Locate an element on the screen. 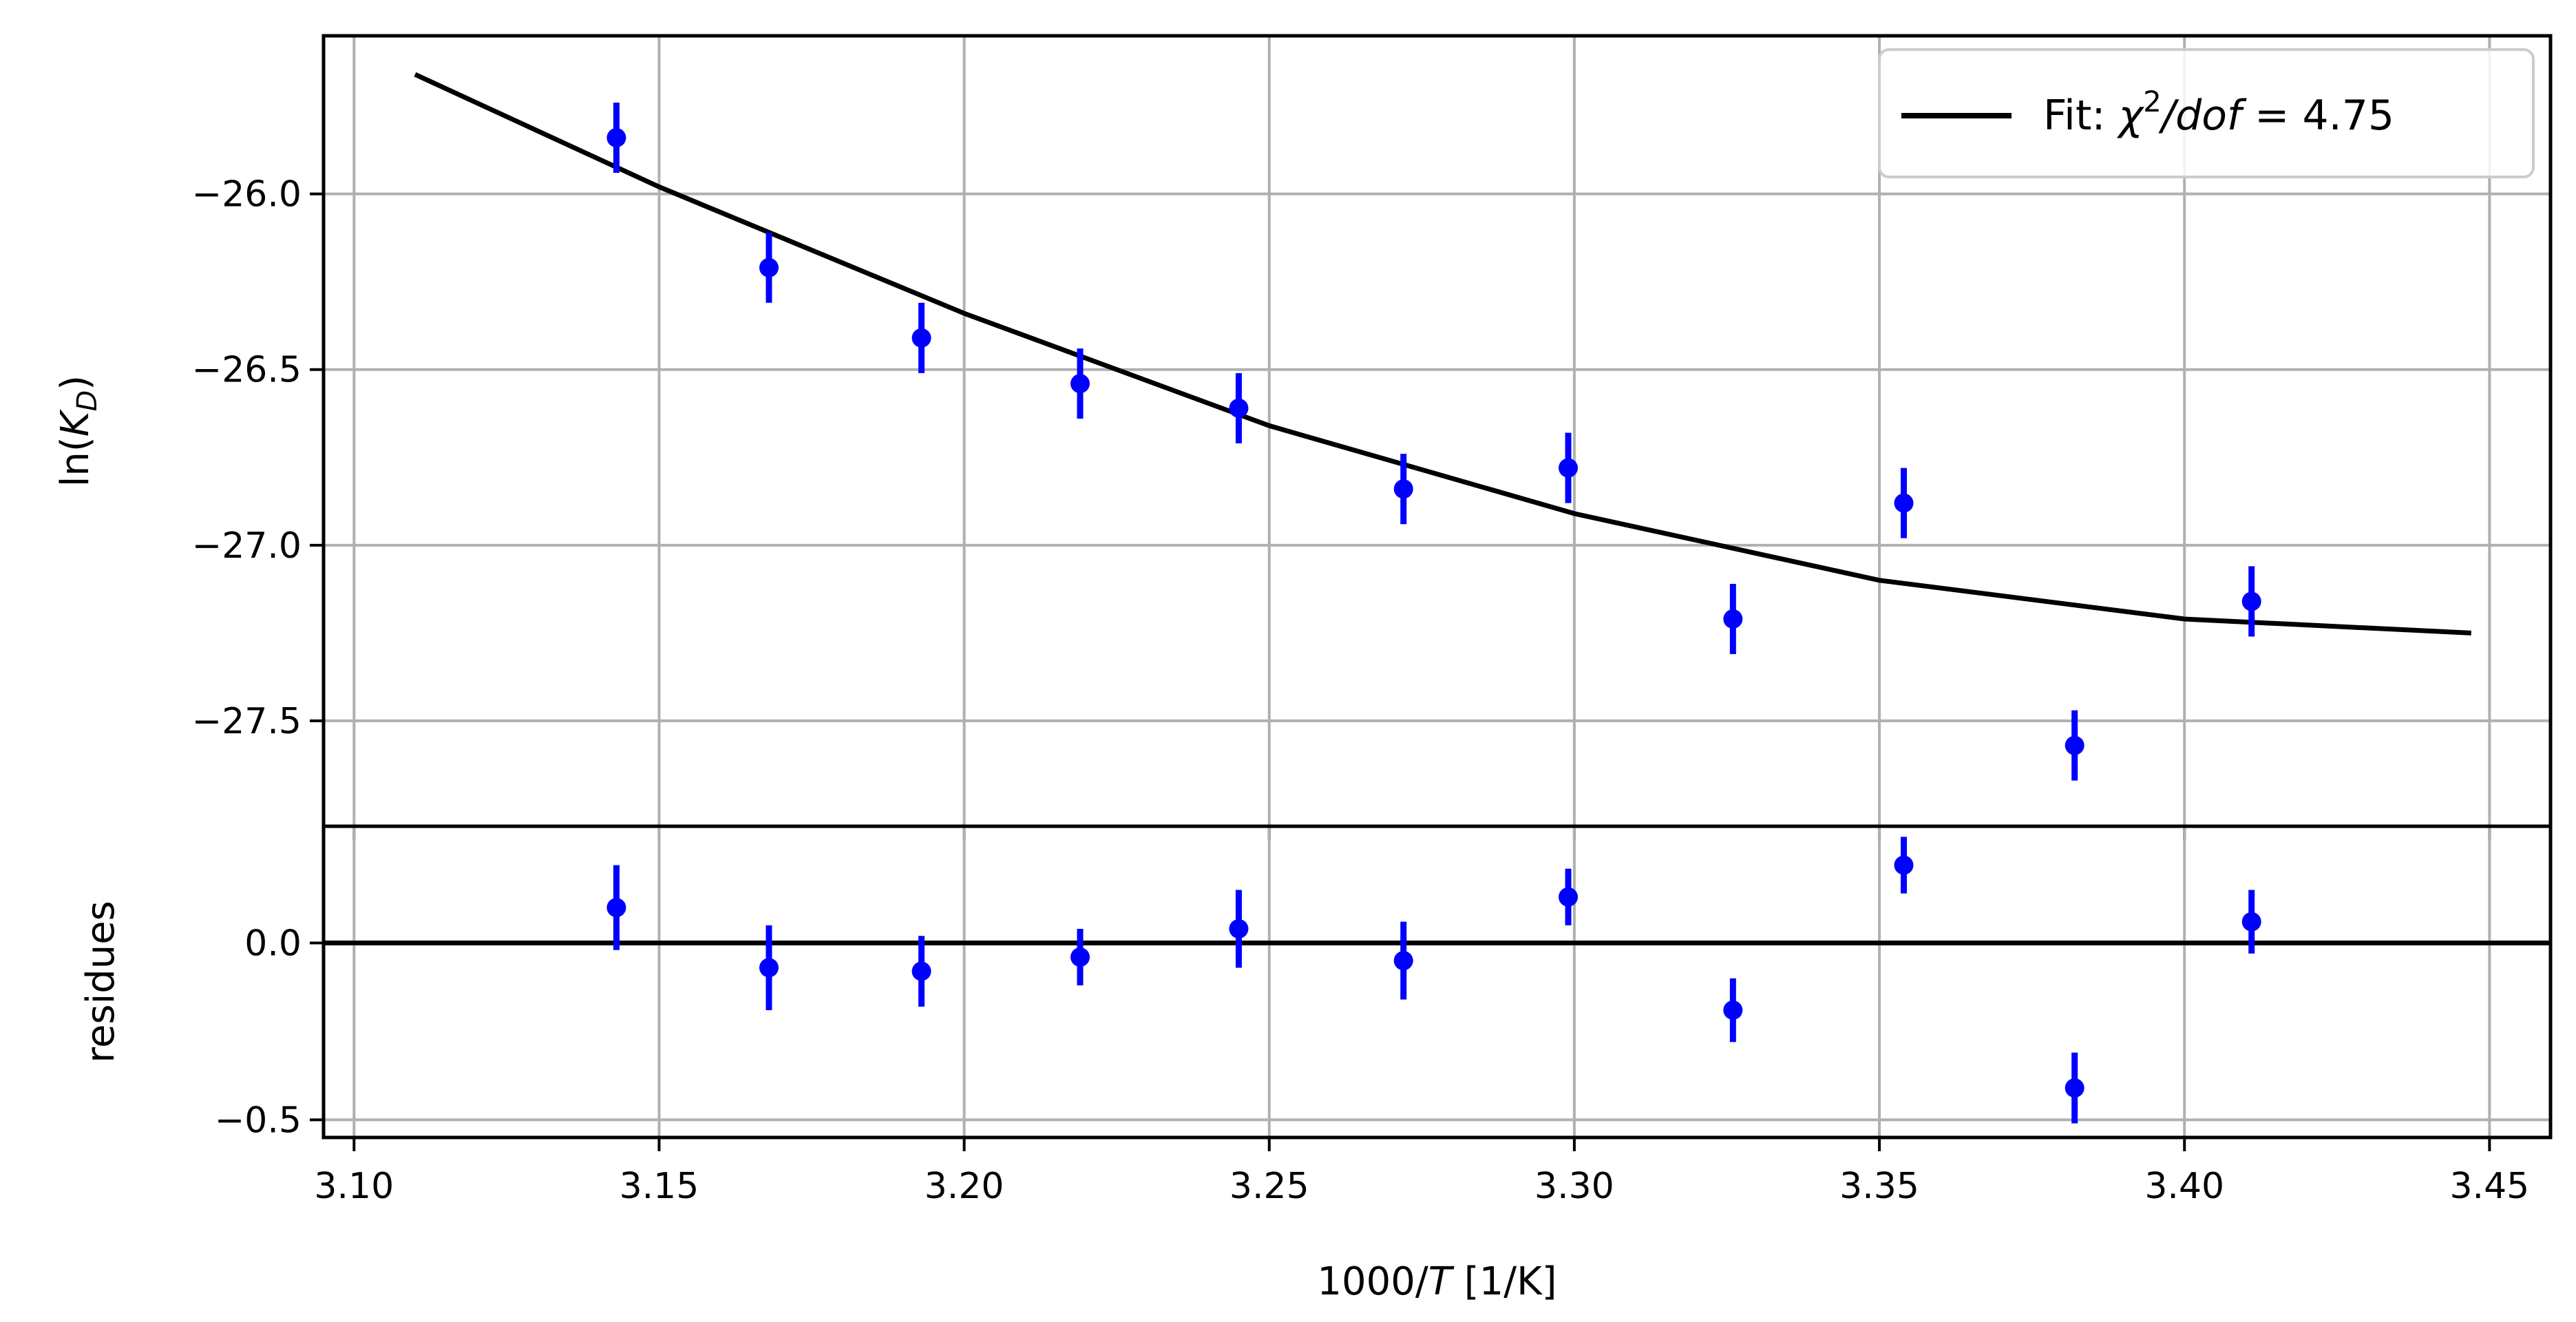 Image resolution: width=2576 pixels, height=1322 pixels. main-y-tick-label: −27.0 is located at coordinates (247, 546).